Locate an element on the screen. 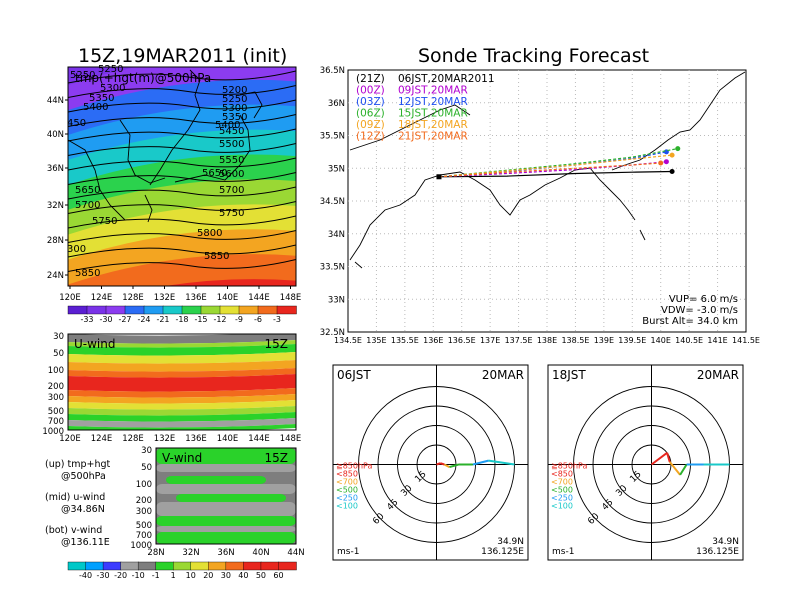 This screenshot has height=612, width=792. hodo-right-units: ms-1 is located at coordinates (563, 552).